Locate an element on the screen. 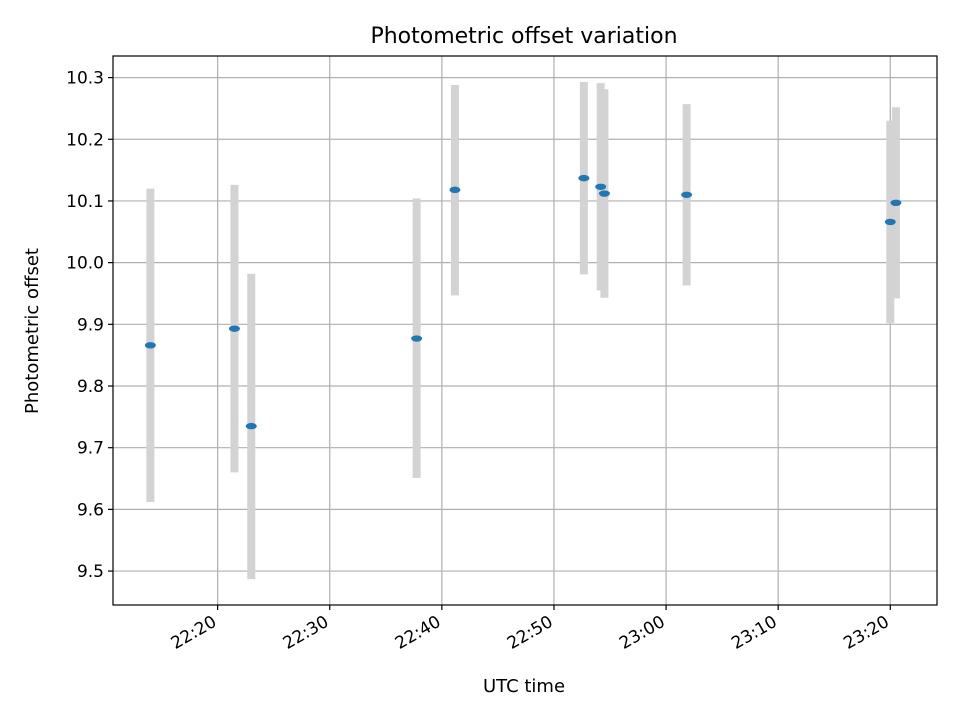 The width and height of the screenshot is (960, 720). x-axis-label: UTC time is located at coordinates (524, 686).